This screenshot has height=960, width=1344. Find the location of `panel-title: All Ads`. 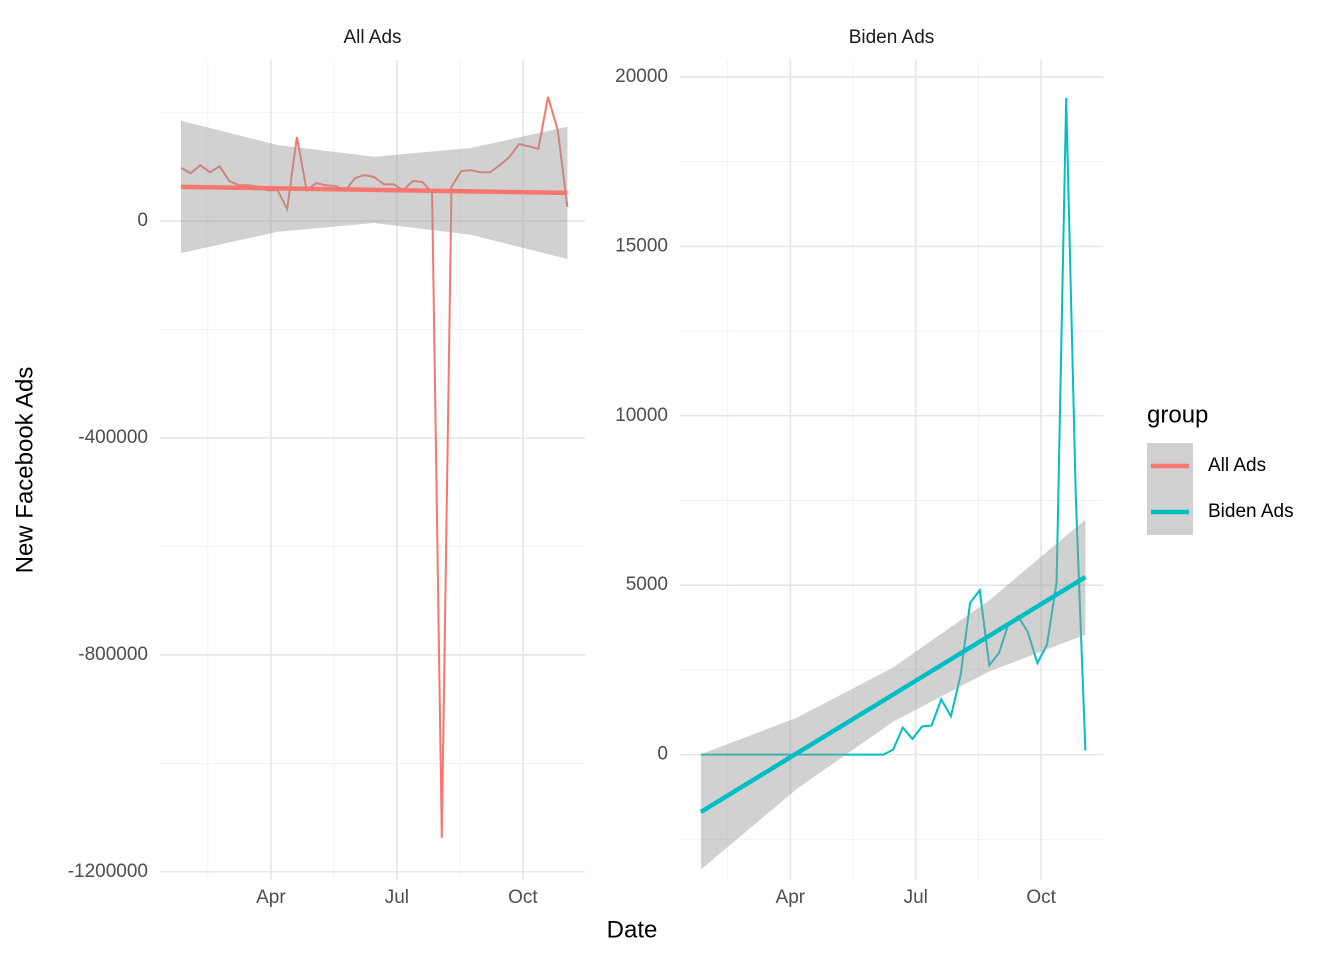

panel-title: All Ads is located at coordinates (372, 37).